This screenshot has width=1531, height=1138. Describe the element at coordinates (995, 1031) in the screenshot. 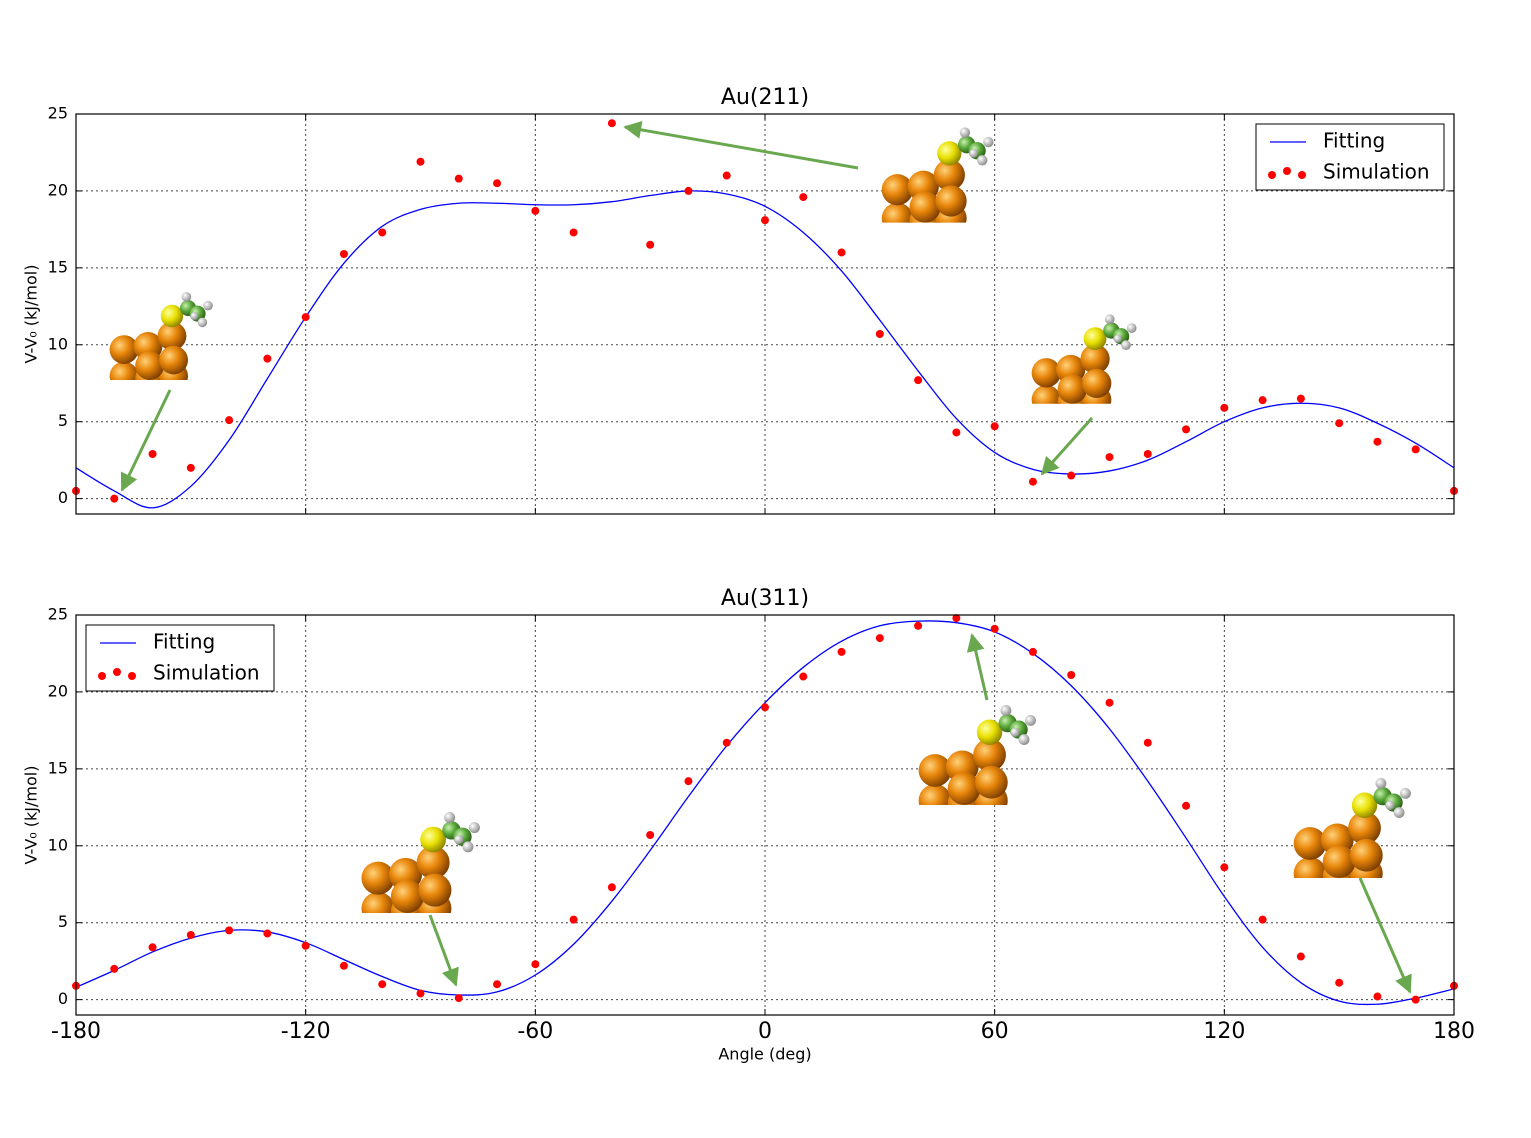

I see `x-tick-label: 60` at that location.